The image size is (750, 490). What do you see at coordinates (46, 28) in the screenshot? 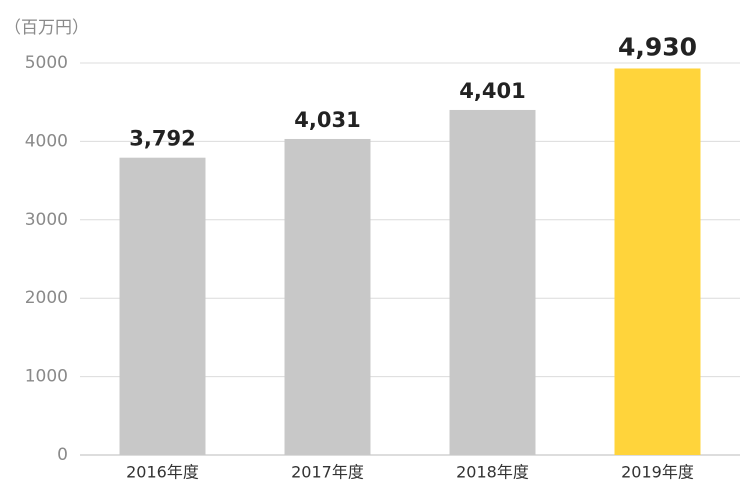
I see `y-axis-label: （百万円）` at bounding box center [46, 28].